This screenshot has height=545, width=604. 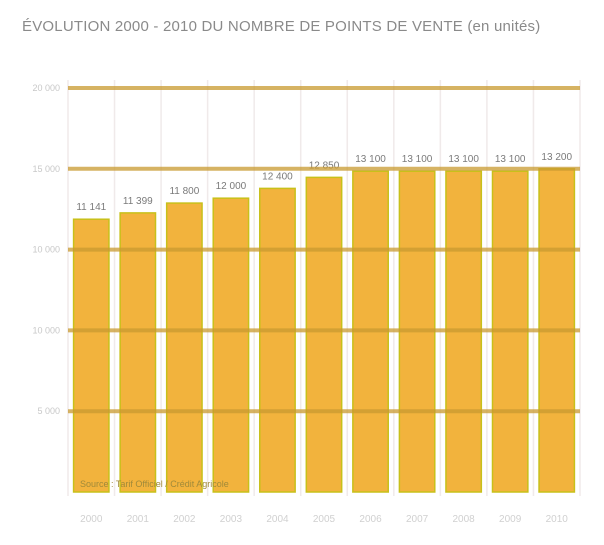 I want to click on y-tick-label: 20 000, so click(x=46, y=88).